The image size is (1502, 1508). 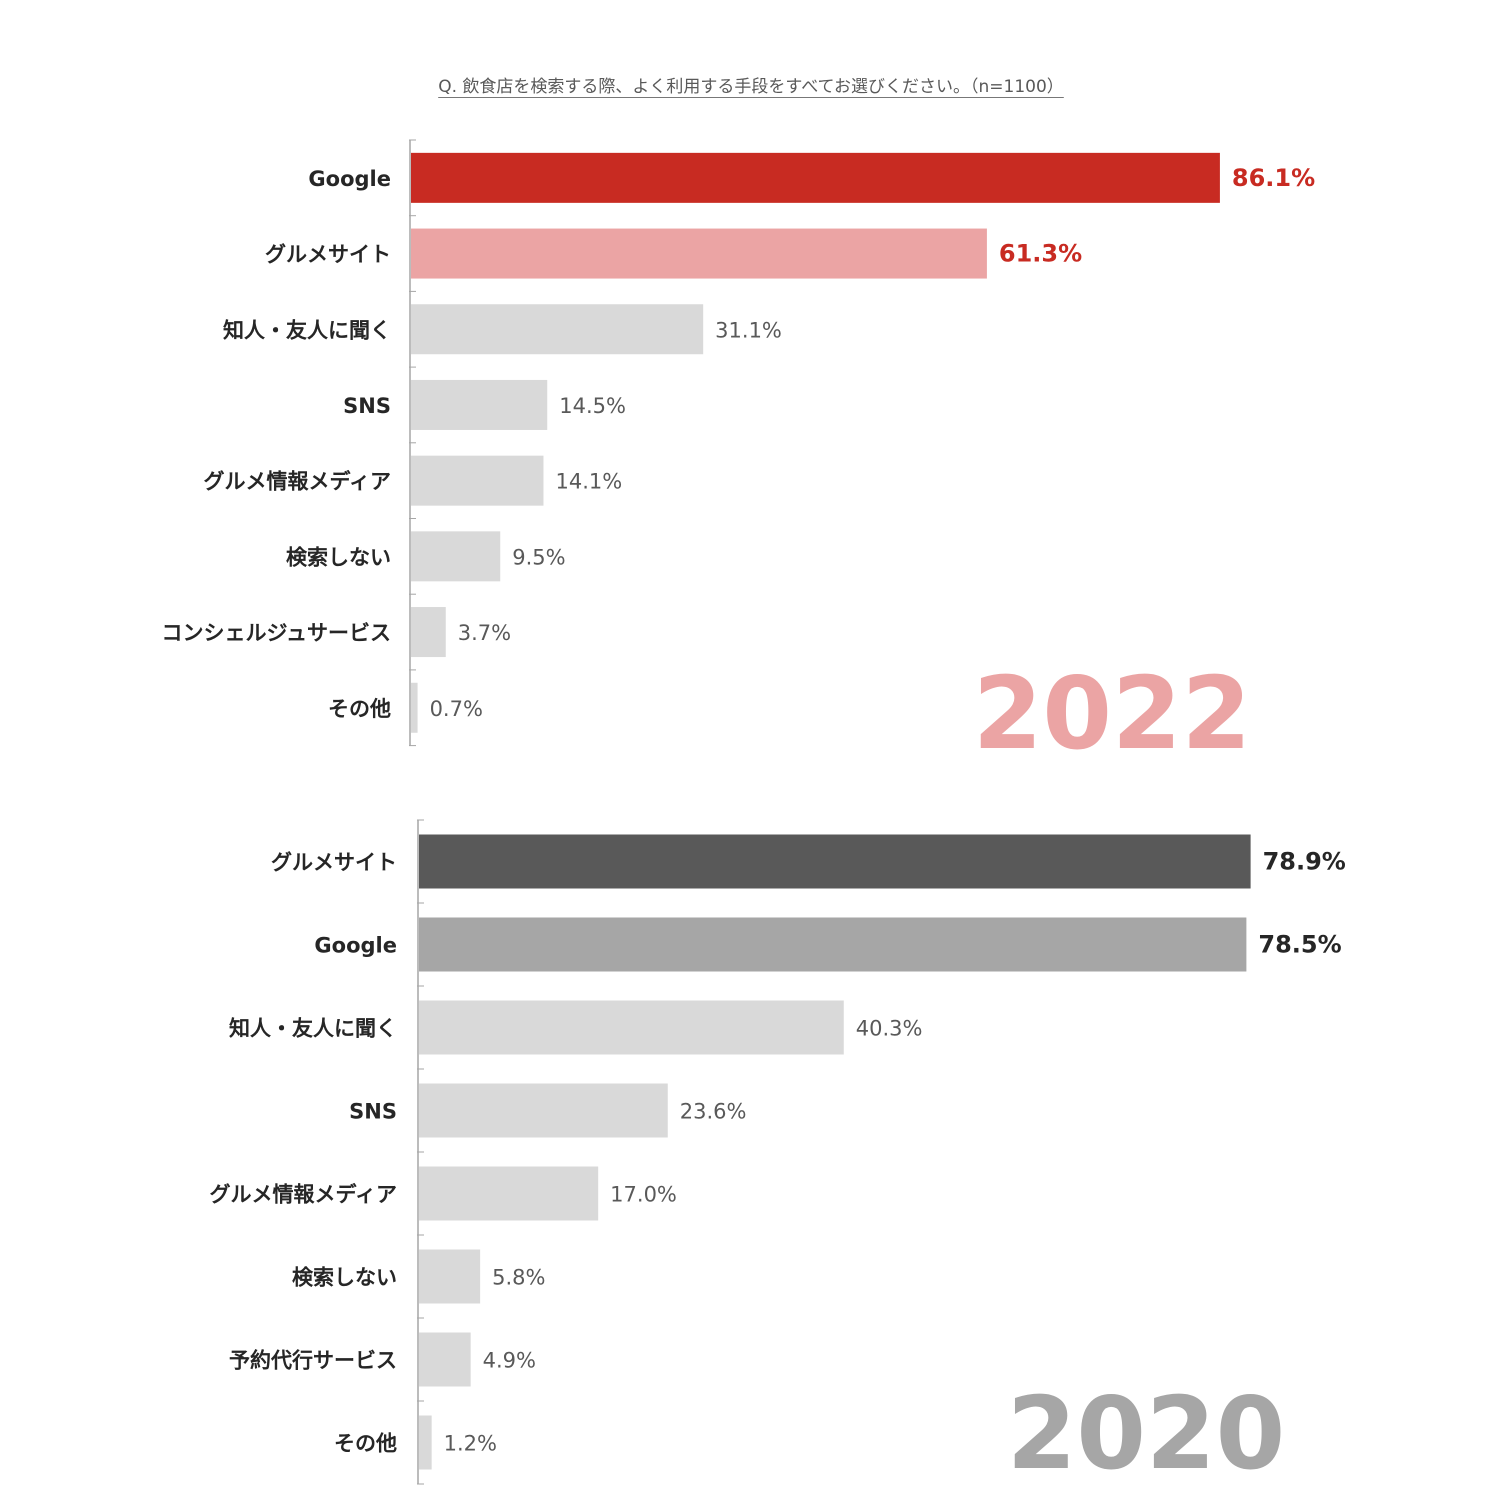 I want to click on year-label: 2022, so click(x=1112, y=713).